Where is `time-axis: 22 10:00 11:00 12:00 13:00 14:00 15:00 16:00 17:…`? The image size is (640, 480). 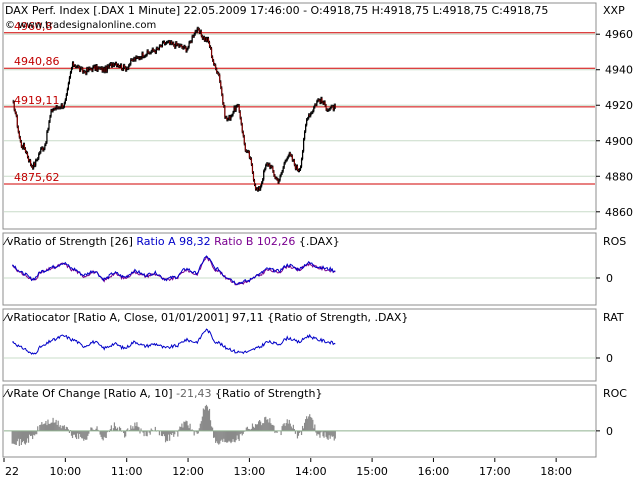
time-axis: 22 10:00 11:00 12:00 13:00 14:00 15:00 16:00 17:… is located at coordinates (287, 468).